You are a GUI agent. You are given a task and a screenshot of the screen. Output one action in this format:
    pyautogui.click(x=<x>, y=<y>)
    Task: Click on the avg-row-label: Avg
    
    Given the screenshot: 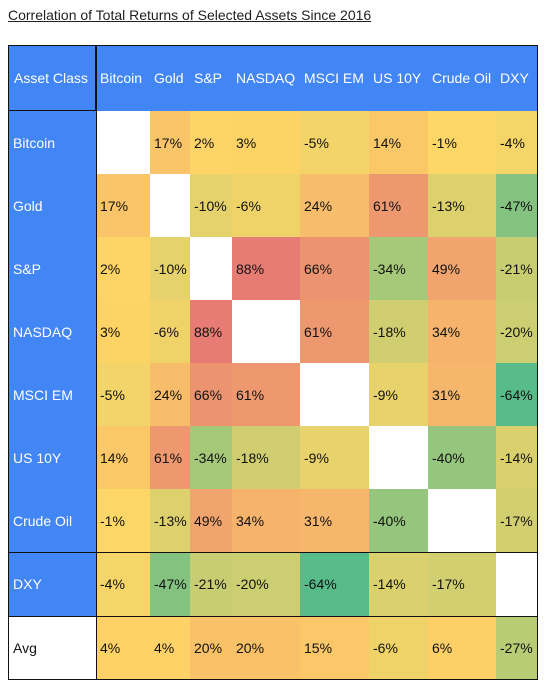 What is the action you would take?
    pyautogui.click(x=52, y=648)
    